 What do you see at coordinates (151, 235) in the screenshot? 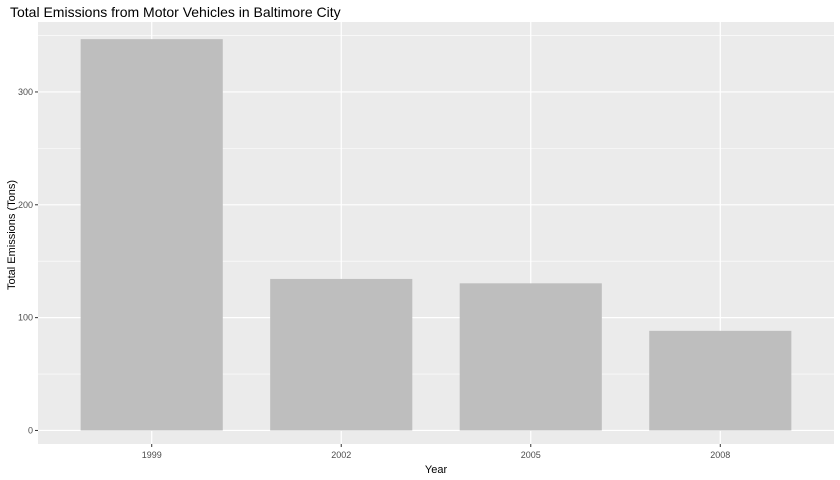
I see `bar-1999` at bounding box center [151, 235].